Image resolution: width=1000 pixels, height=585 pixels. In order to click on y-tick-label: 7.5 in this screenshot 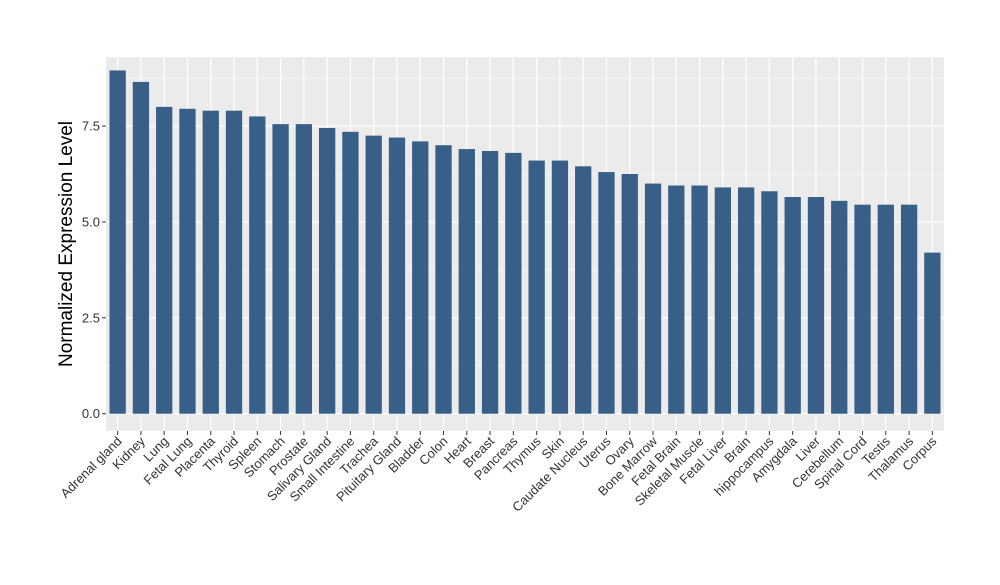, I will do `click(91, 126)`.